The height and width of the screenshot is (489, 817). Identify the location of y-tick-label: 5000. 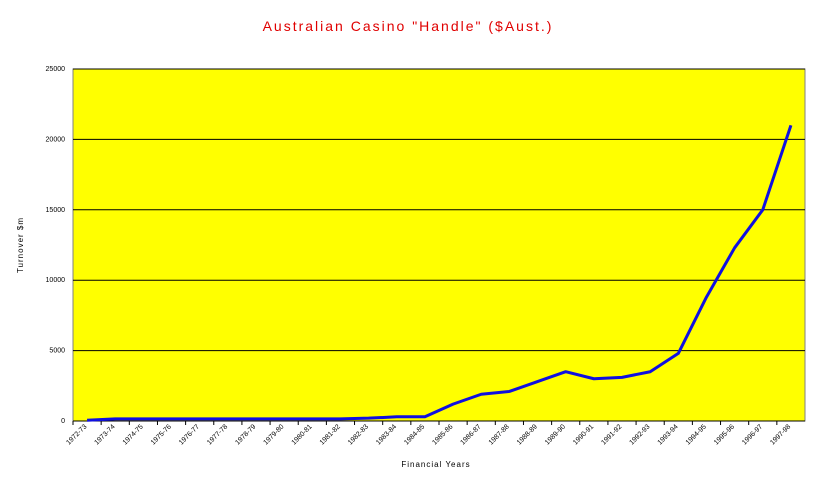
(57, 351).